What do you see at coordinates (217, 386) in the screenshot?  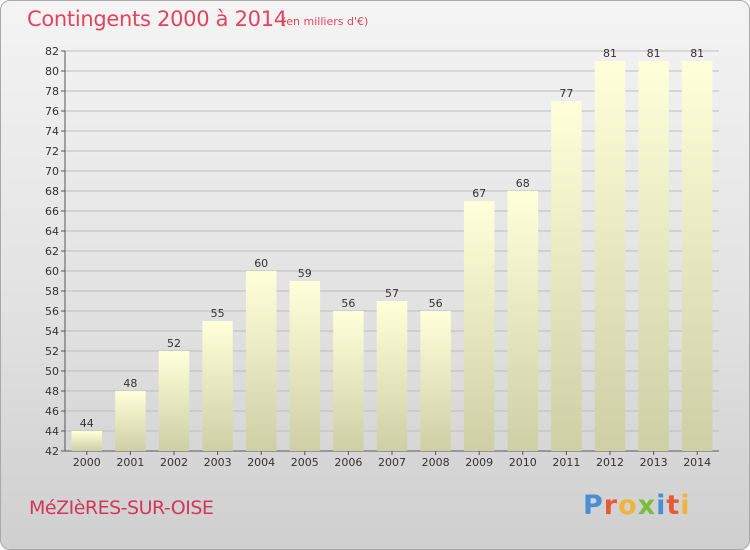 I see `bar-2003` at bounding box center [217, 386].